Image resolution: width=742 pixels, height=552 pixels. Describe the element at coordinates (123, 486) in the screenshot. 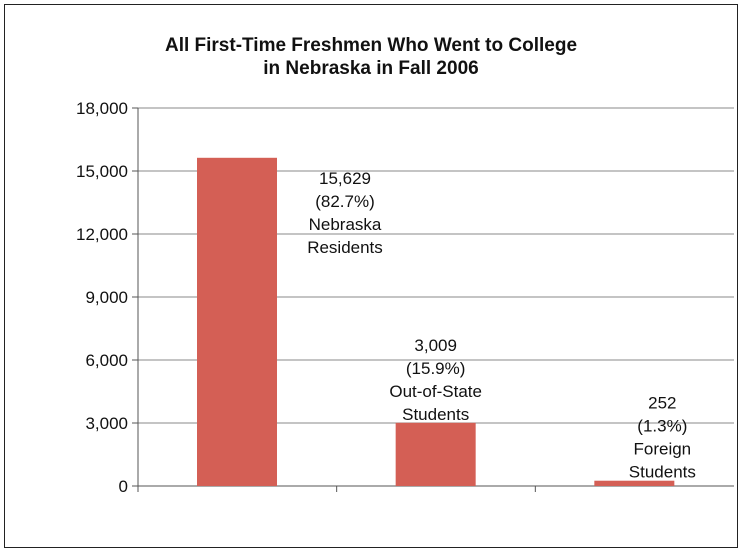

I see `y-tick-label-0: 0` at that location.